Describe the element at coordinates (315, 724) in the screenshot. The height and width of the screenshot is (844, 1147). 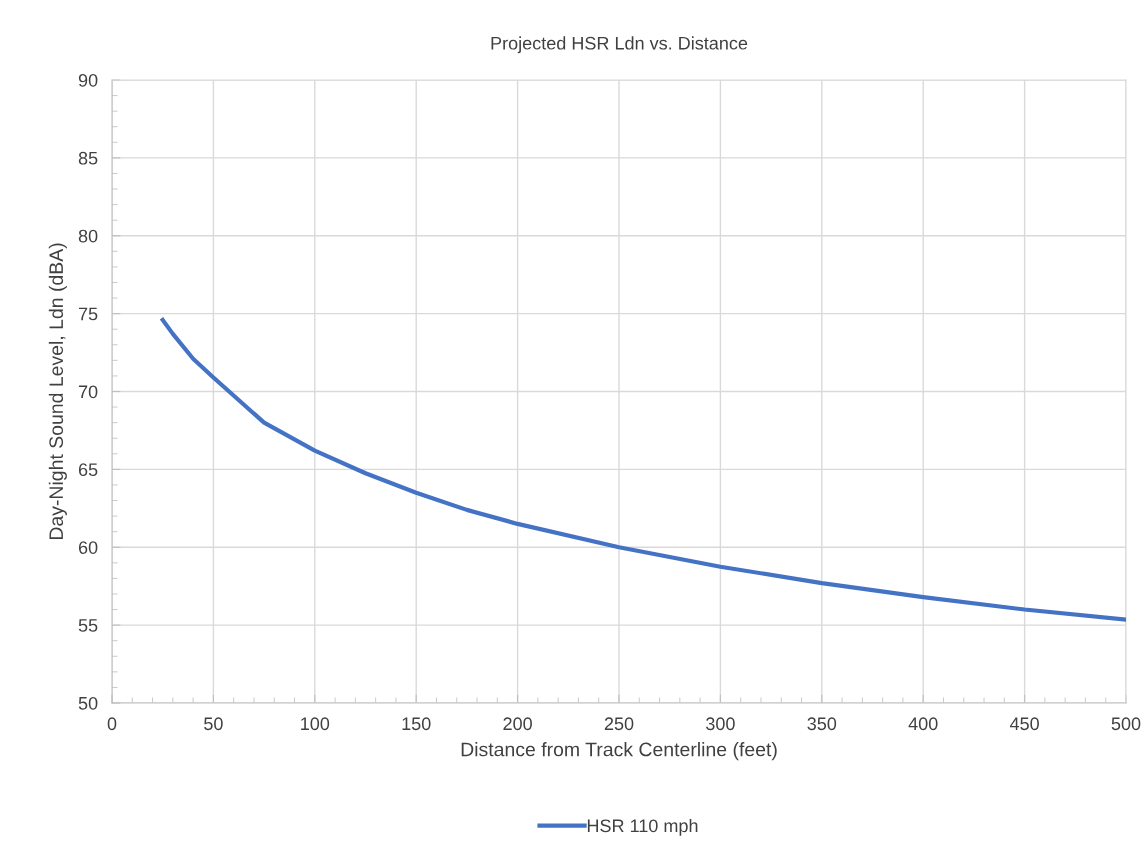
I see `x-tick-label: 100` at that location.